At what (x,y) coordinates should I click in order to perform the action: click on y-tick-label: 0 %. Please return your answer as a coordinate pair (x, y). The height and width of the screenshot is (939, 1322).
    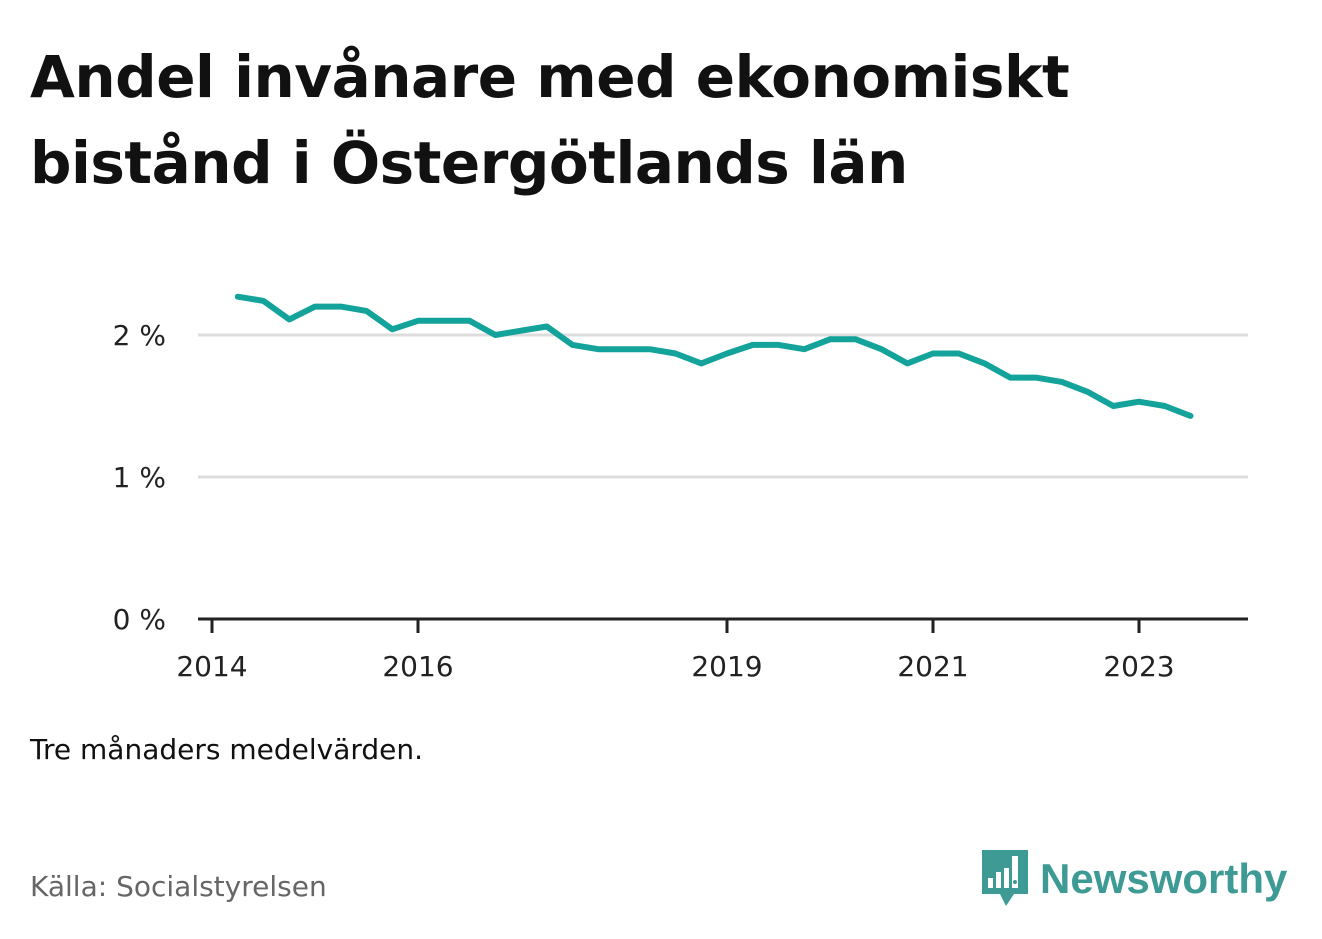
    Looking at the image, I should click on (139, 619).